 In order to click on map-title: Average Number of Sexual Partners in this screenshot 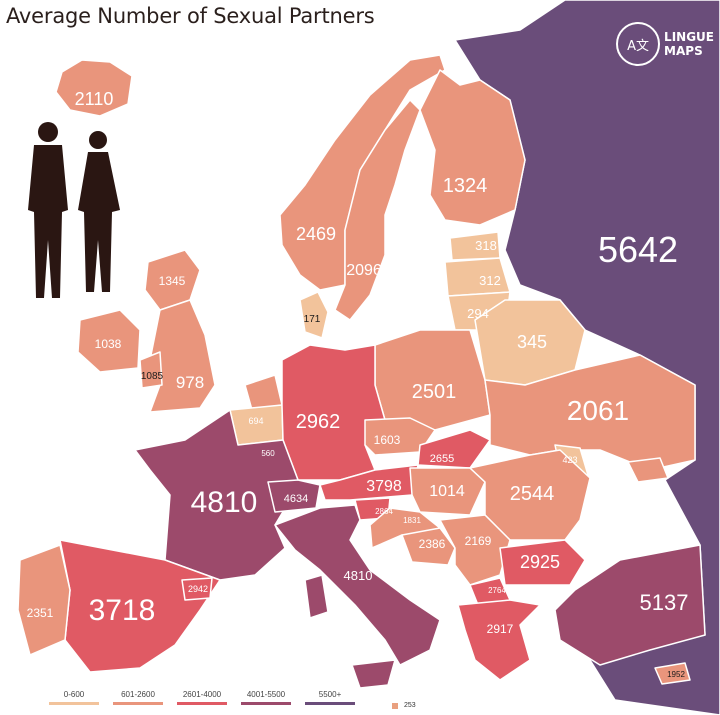, I will do `click(190, 16)`.